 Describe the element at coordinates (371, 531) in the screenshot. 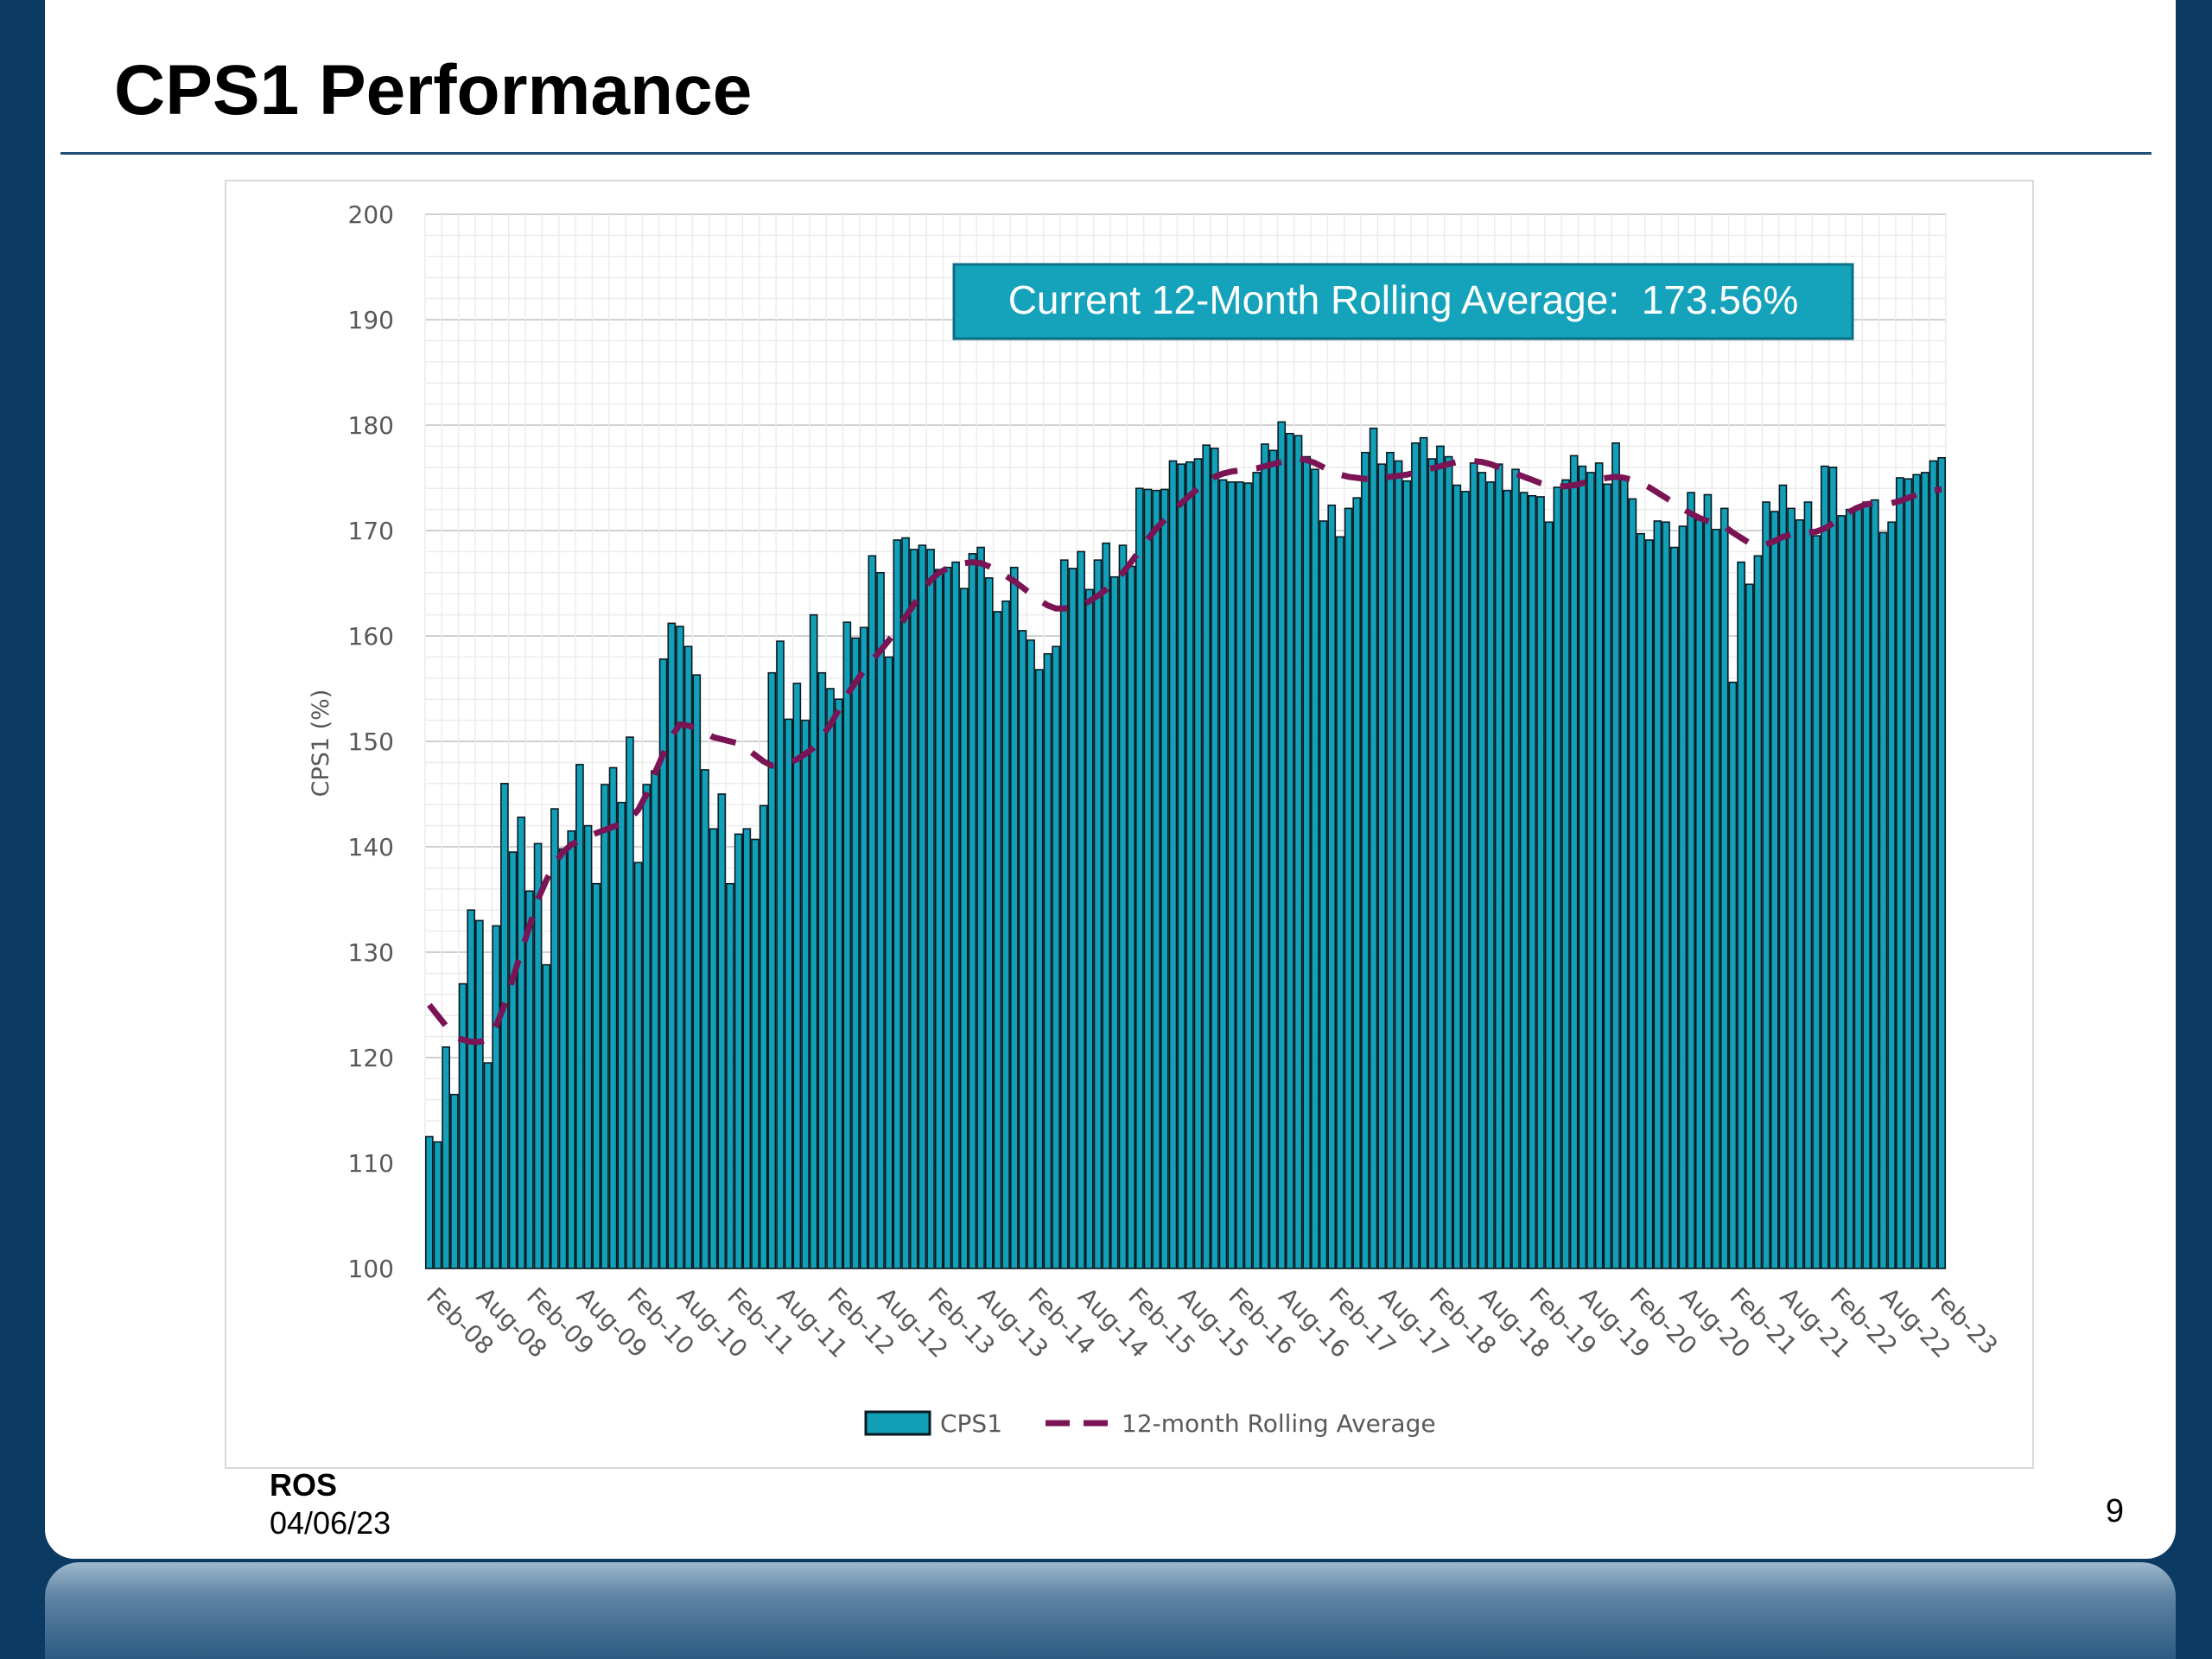

I see `y-tick-label: 170` at that location.